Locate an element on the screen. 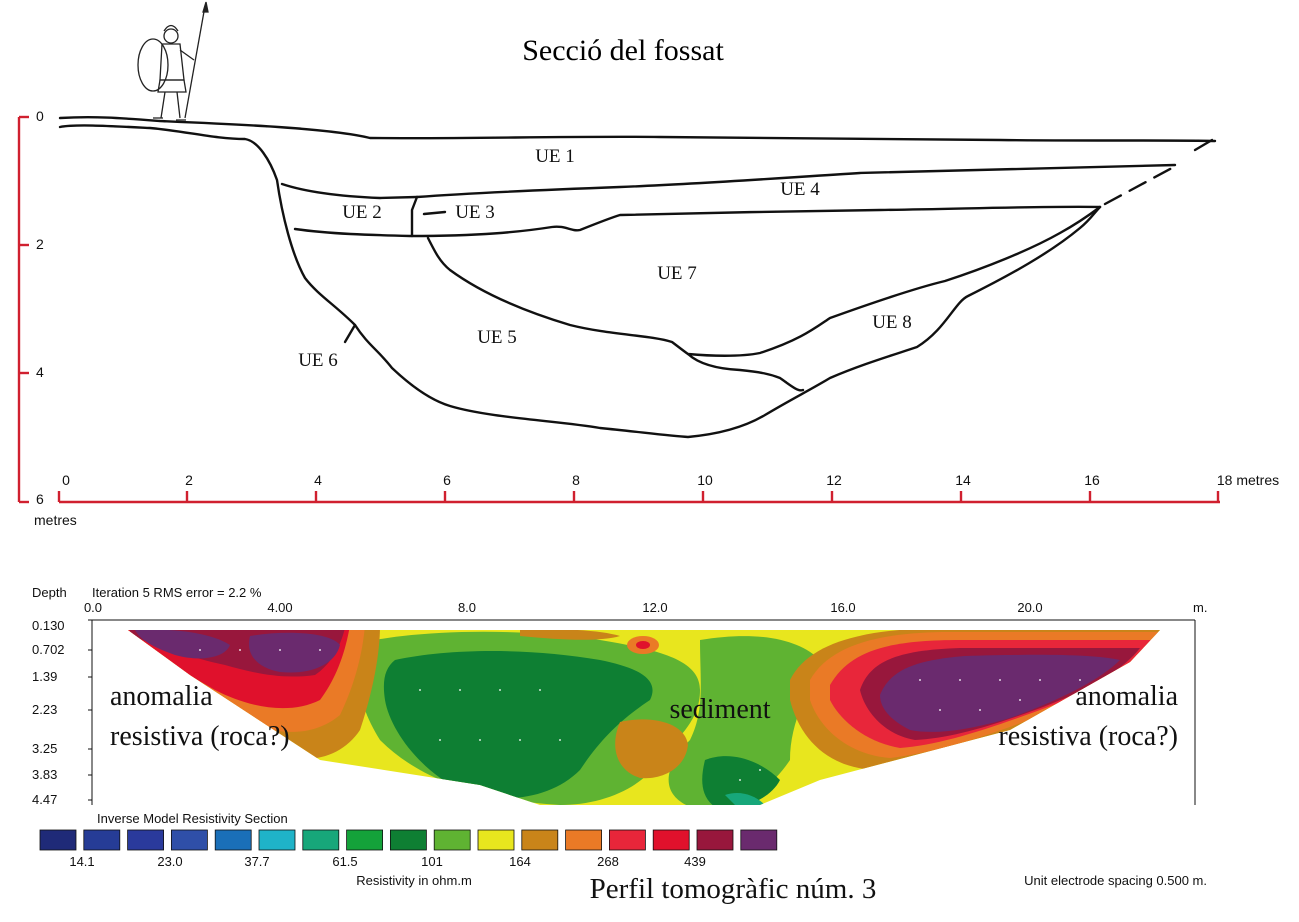 The width and height of the screenshot is (1299, 922). soldier-figure-icon is located at coordinates (173, 61).